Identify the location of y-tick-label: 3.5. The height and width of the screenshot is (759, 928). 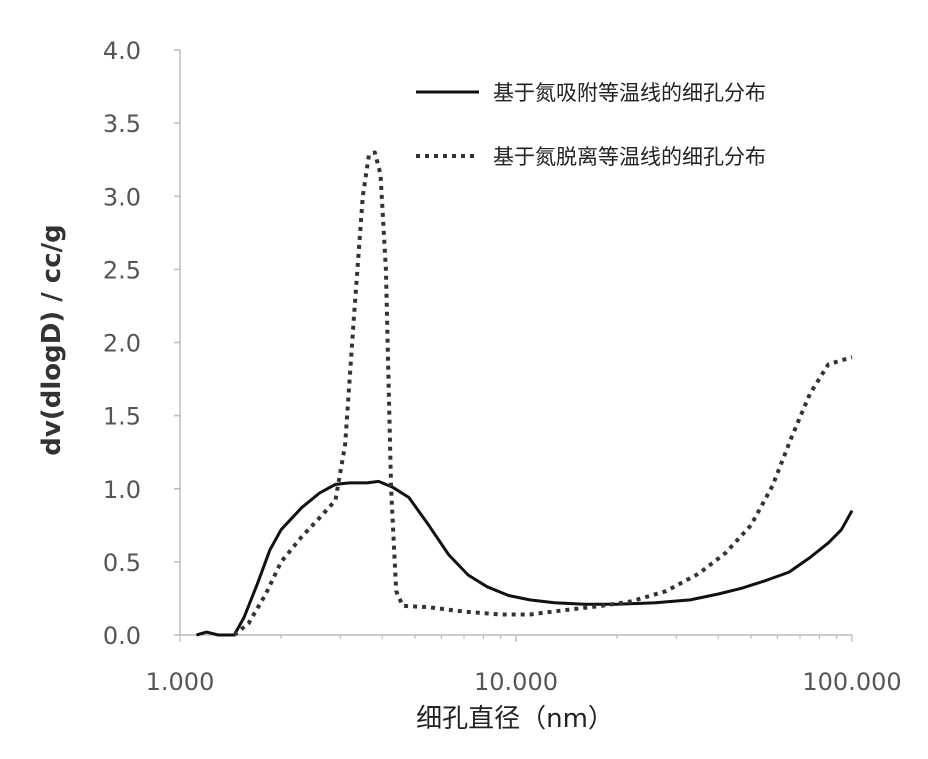
(122, 124).